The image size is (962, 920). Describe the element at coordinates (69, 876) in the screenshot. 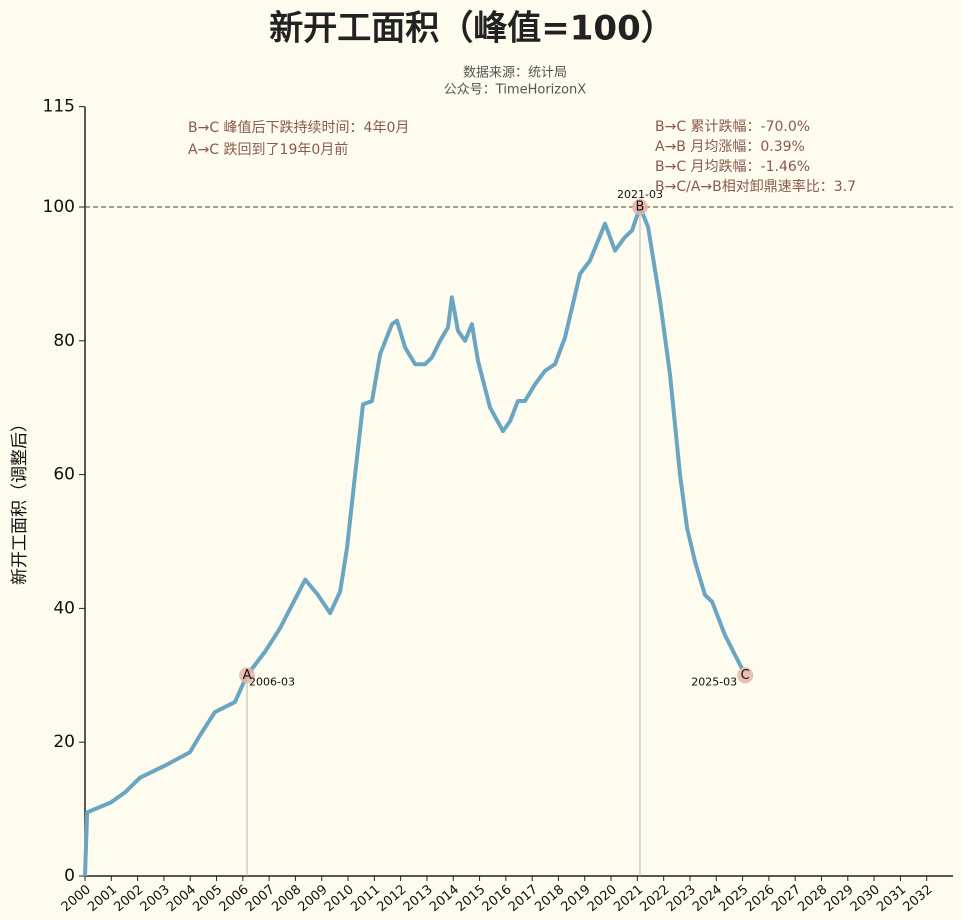

I see `y-tick-label: 0` at that location.